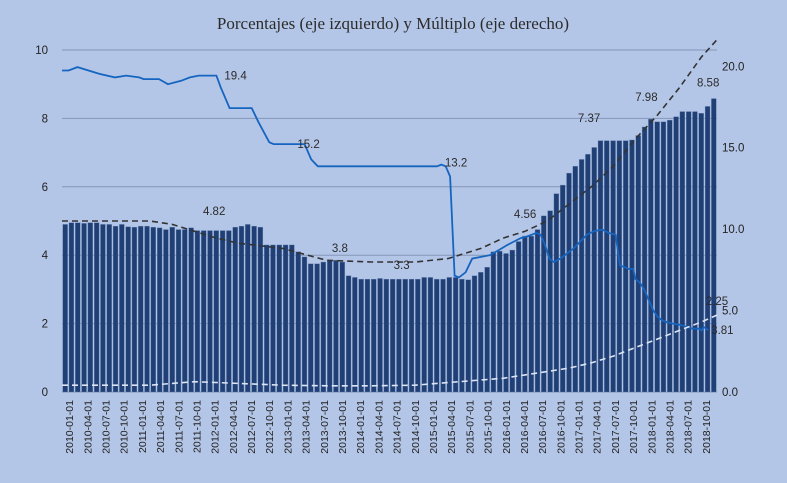  Describe the element at coordinates (416, 427) in the screenshot. I see `x-tick-label: 2014-10-01` at that location.